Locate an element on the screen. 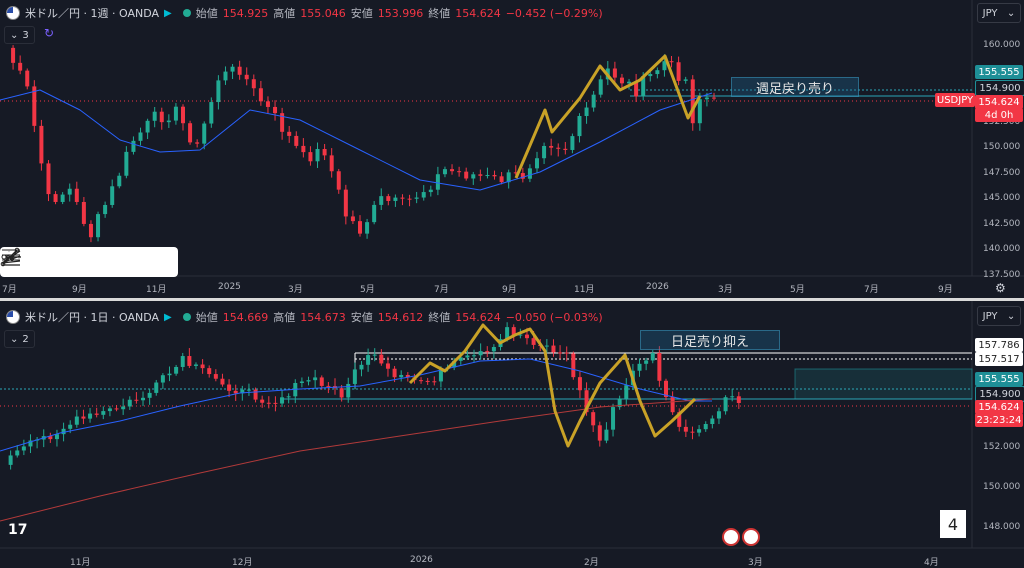 The image size is (1024, 568). weekly-indicator-toggle: ⌄ 3 is located at coordinates (19, 35).